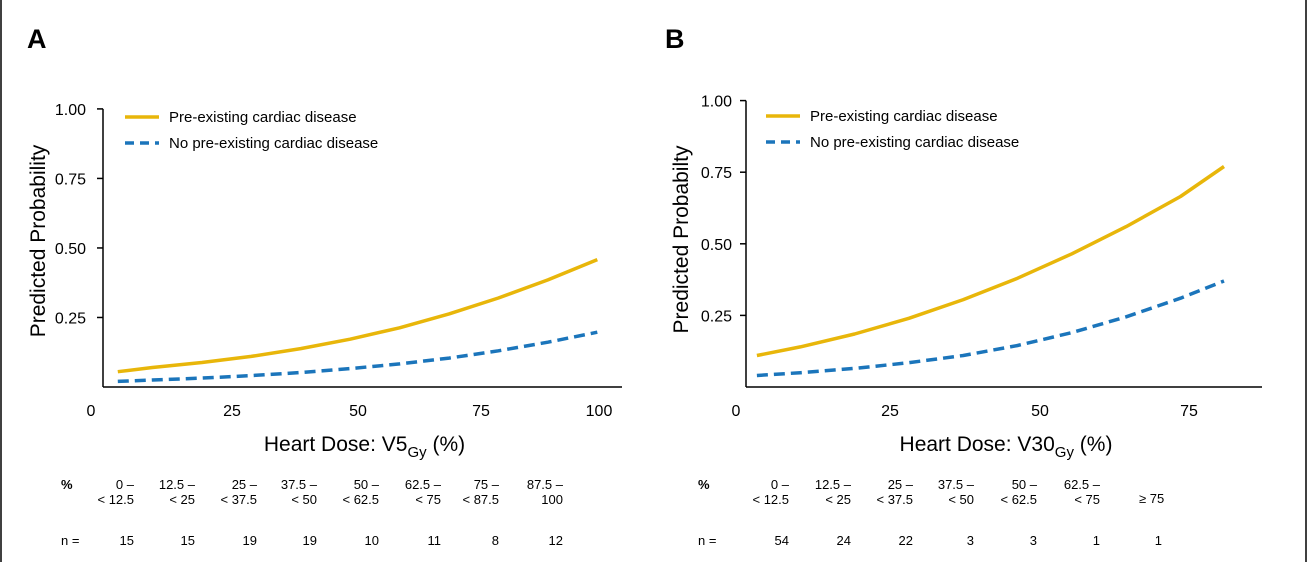 This screenshot has width=1308, height=562. Describe the element at coordinates (977, 444) in the screenshot. I see `x-axis-title-main: Heart Dose: V30` at that location.